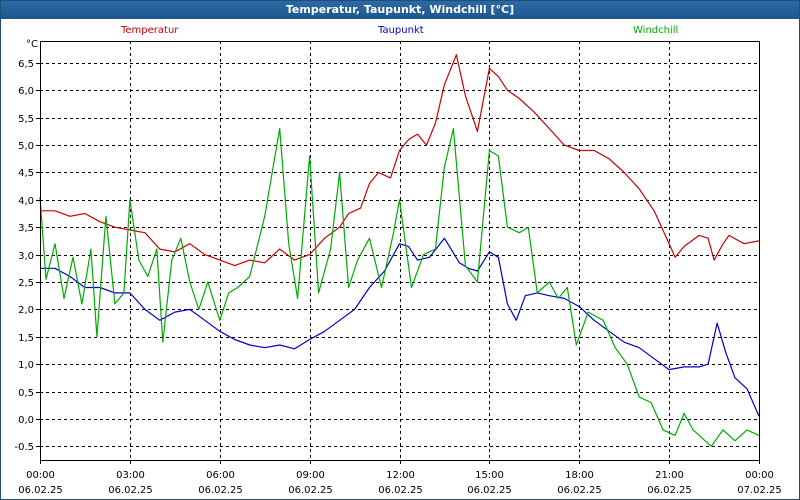 This screenshot has width=800, height=500. Describe the element at coordinates (26, 228) in the screenshot. I see `y-tick-label: 3,5` at that location.